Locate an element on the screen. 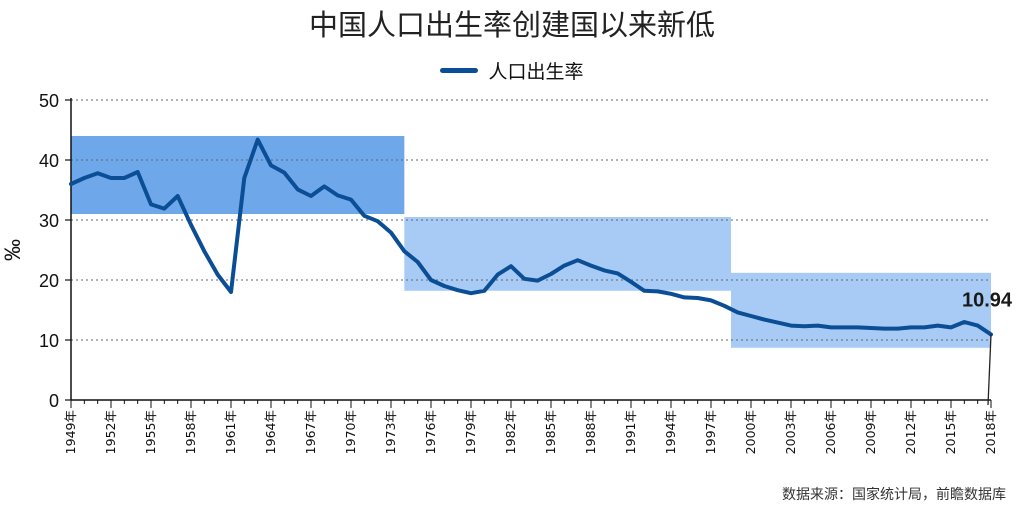  data-point-1992 is located at coordinates (644, 291).